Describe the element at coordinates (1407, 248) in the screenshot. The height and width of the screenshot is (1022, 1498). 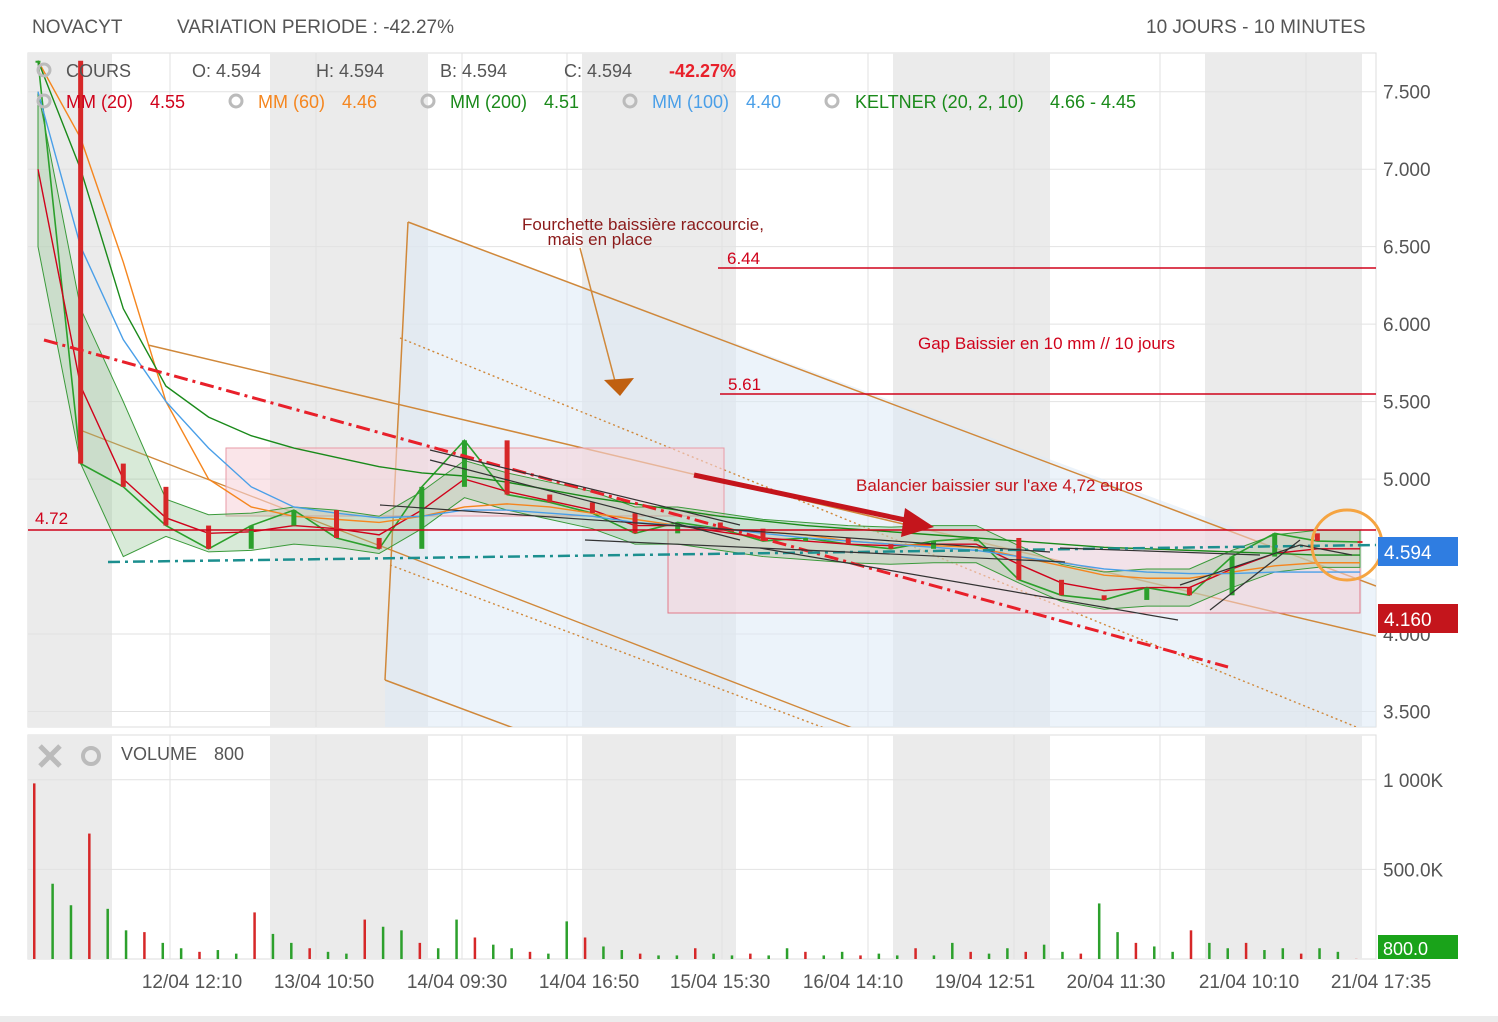
I see `price-tick-label: 6.500` at that location.